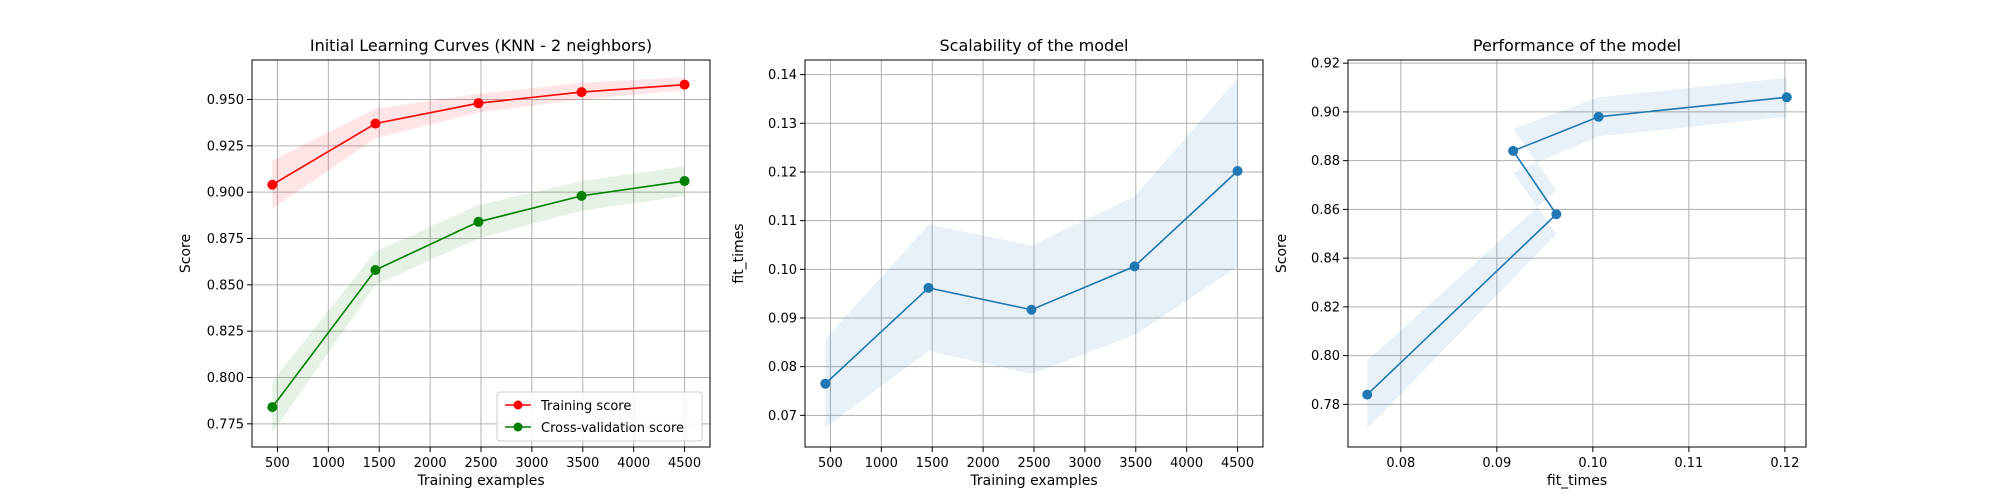  I want to click on y-tick-label: 0.13, so click(782, 124).